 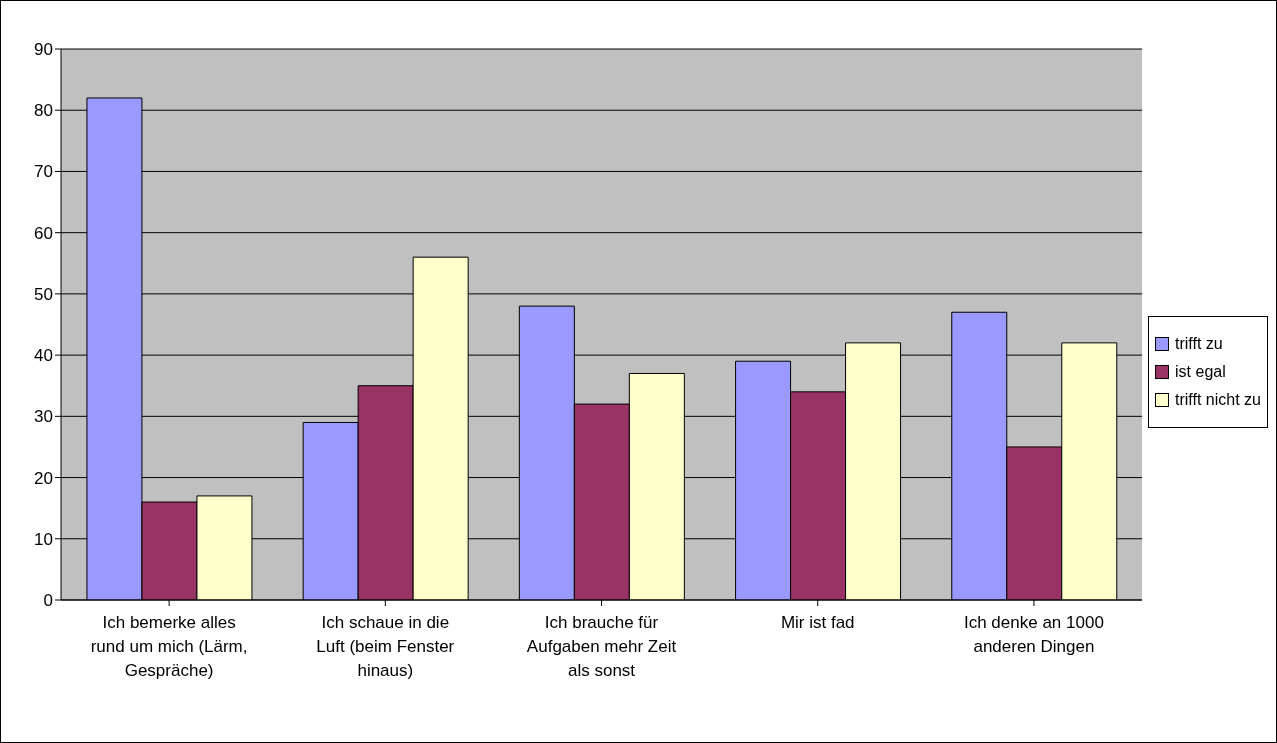 What do you see at coordinates (43, 478) in the screenshot?
I see `y-tick-label: 20` at bounding box center [43, 478].